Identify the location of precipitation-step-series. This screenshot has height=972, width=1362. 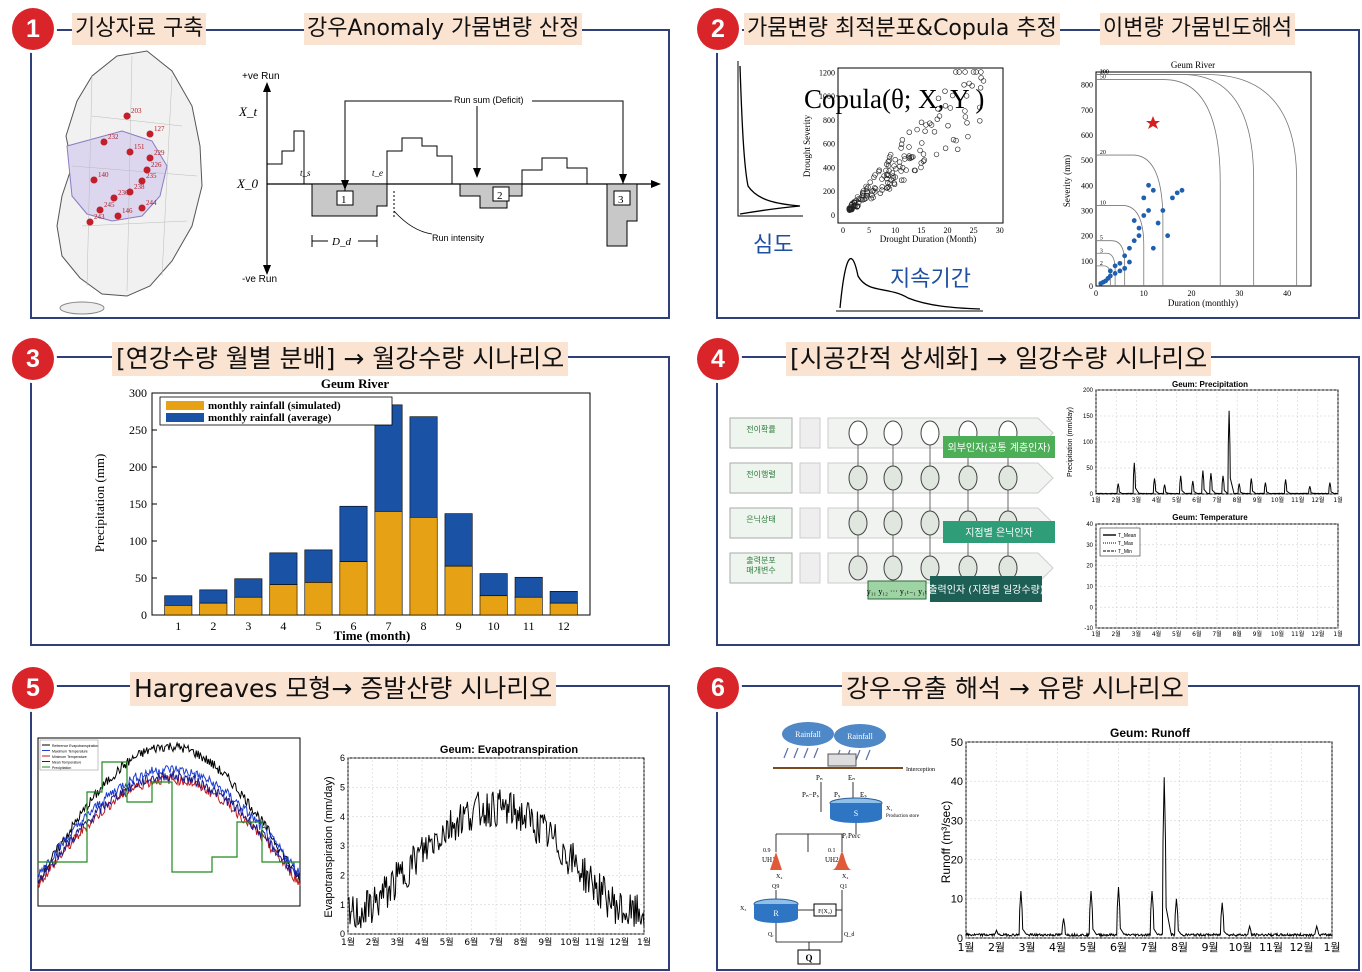
(169, 817).